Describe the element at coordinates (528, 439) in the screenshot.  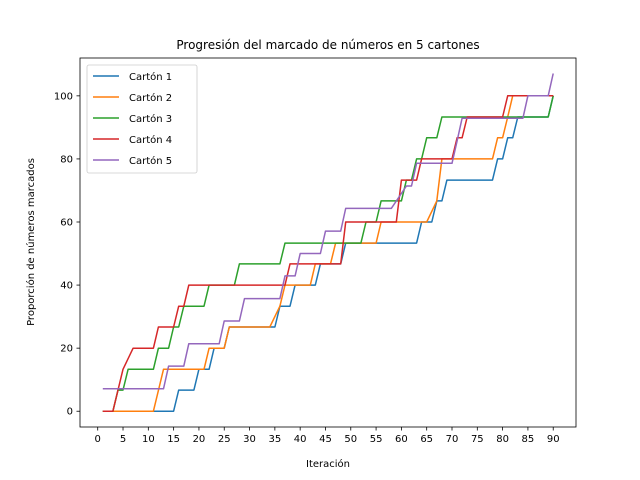
I see `x-tick-label: 85` at that location.